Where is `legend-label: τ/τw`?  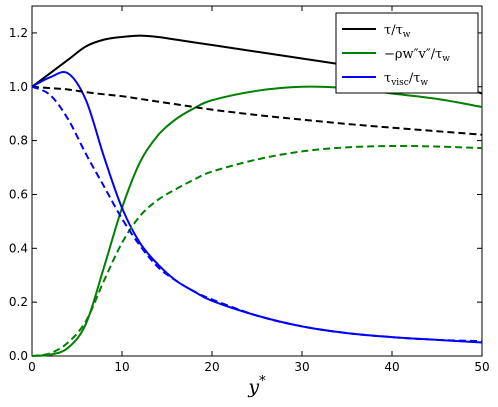
legend-label: τ/τw is located at coordinates (397, 31).